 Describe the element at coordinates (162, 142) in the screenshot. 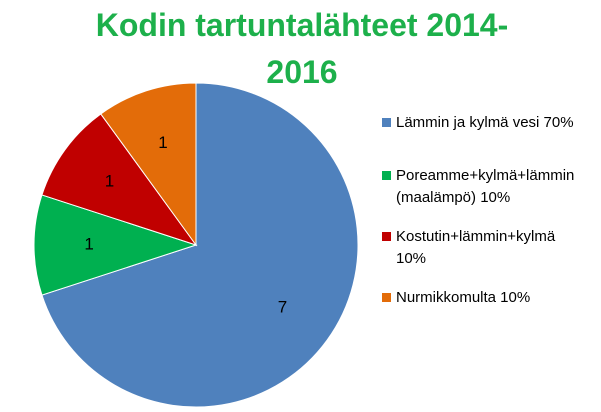

I see `pie-slice-label-4: 1` at that location.